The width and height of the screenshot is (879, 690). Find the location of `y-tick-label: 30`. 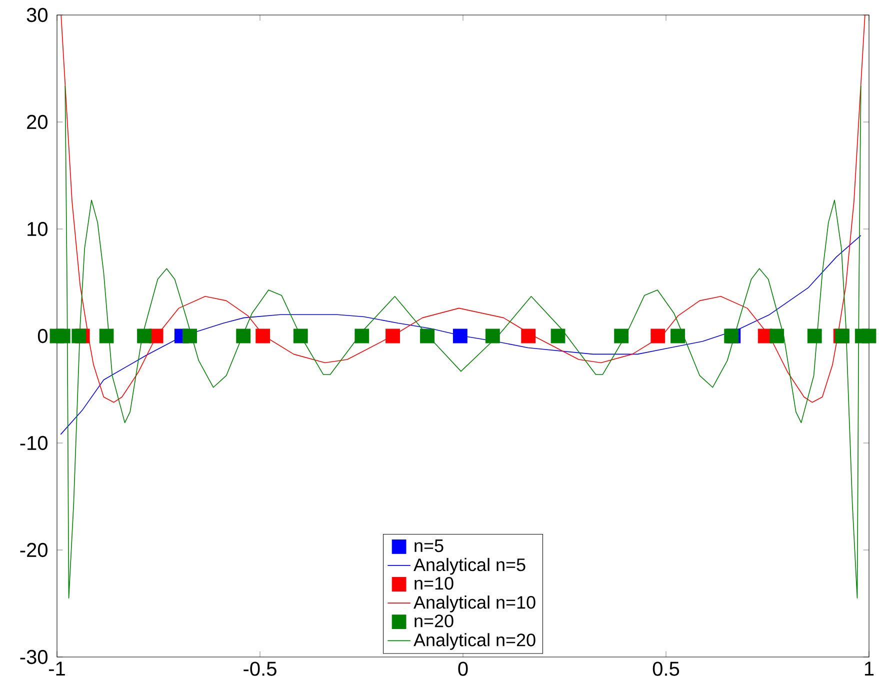

y-tick-label: 30 is located at coordinates (37, 15).